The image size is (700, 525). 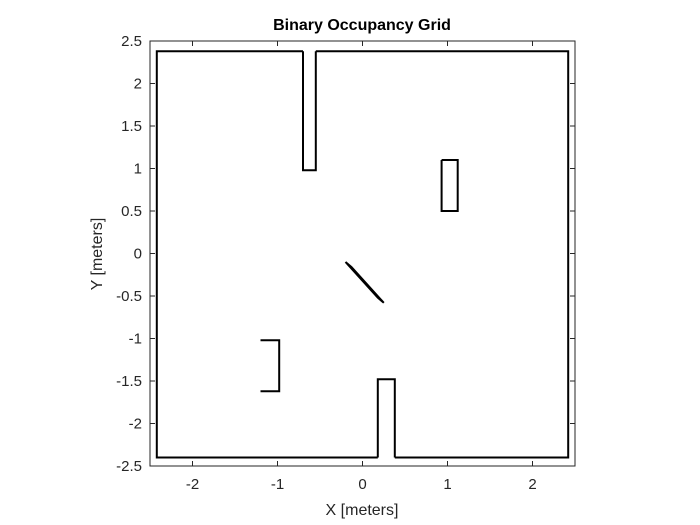 I want to click on obstacle-bracket-left, so click(x=270, y=366).